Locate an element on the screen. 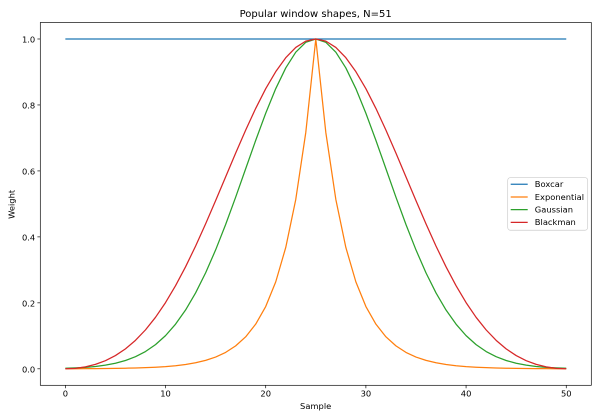 The height and width of the screenshot is (420, 600). y-tick-label: 0.8 is located at coordinates (28, 106).